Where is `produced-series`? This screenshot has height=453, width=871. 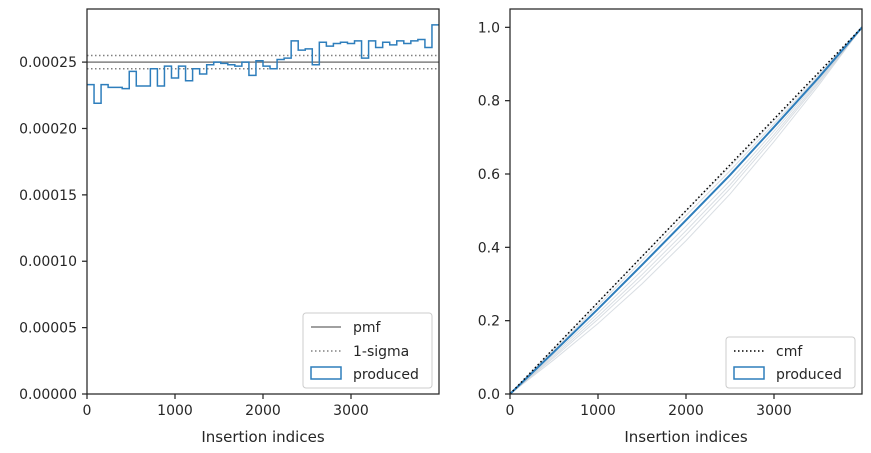 produced-series is located at coordinates (263, 64).